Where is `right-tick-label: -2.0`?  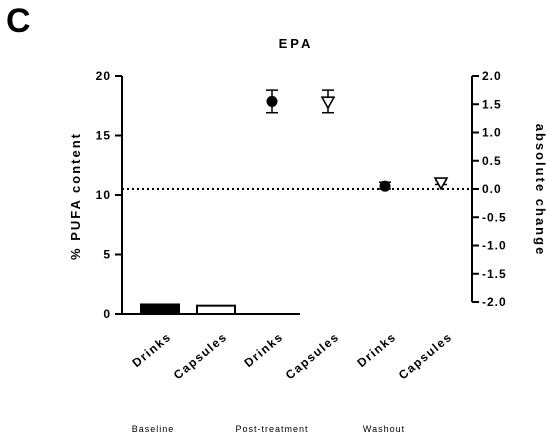 right-tick-label: -2.0 is located at coordinates (494, 302).